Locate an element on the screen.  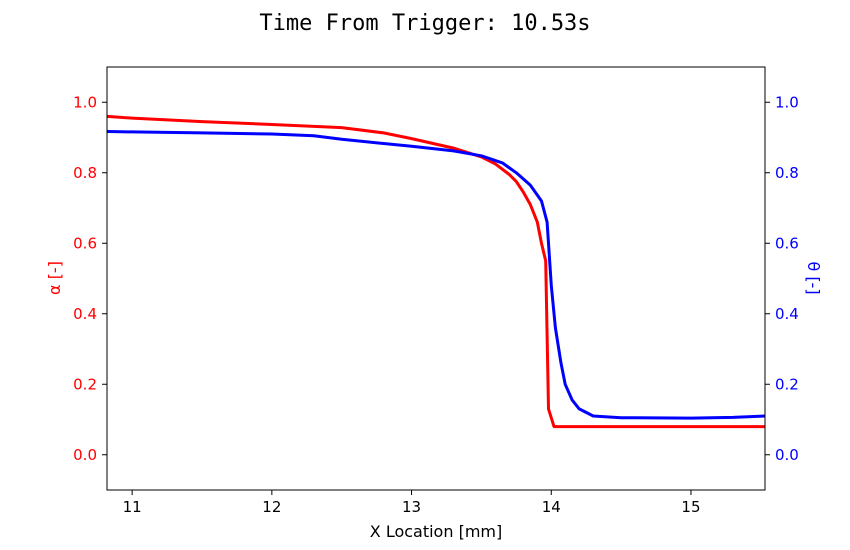
x-axis-ticks: 11 12 13 14 15 is located at coordinates (412, 503).